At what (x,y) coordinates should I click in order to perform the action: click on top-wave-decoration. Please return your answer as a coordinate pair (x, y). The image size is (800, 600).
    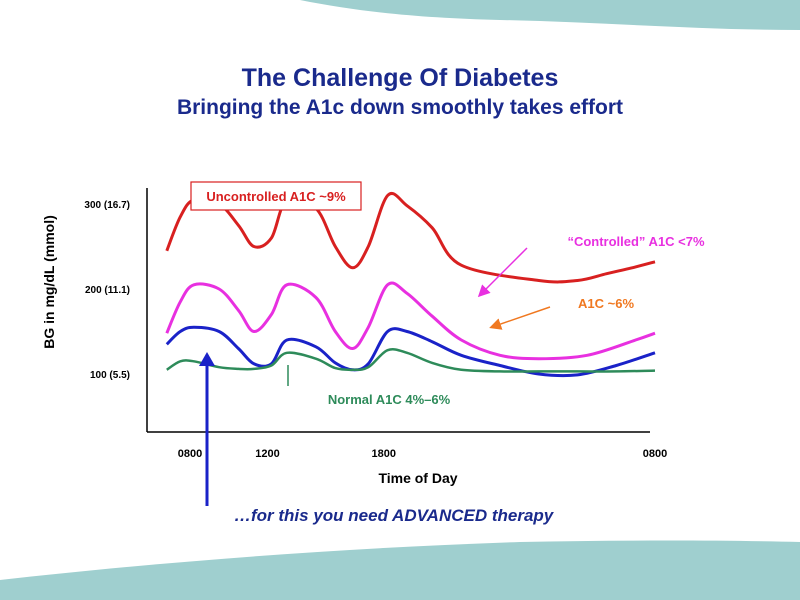
    Looking at the image, I should click on (550, 15).